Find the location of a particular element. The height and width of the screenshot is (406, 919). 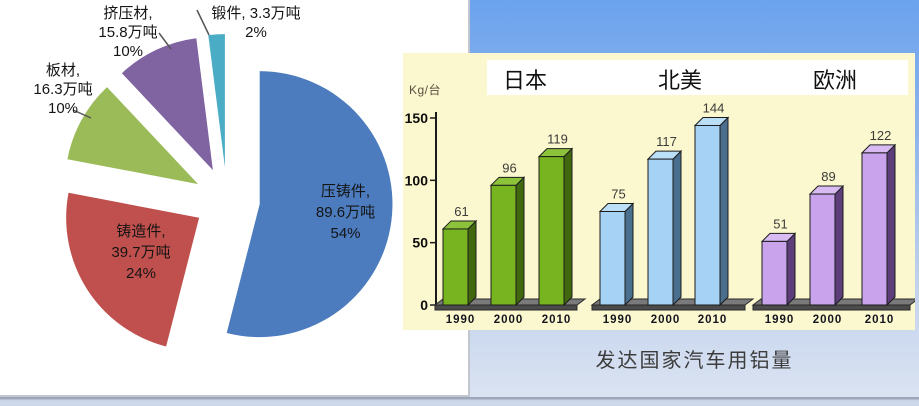

pie-slice-压铸件 is located at coordinates (309, 204).